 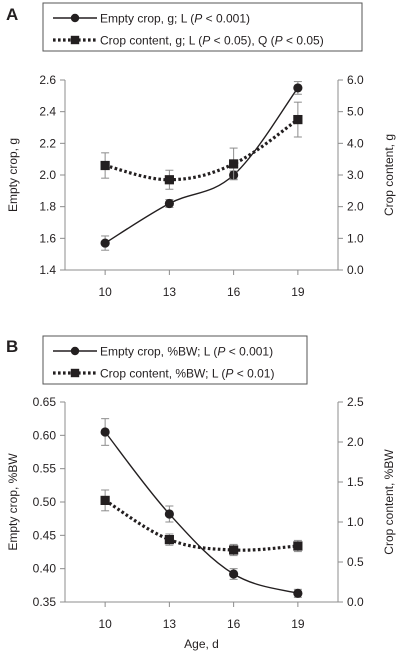 What do you see at coordinates (355, 175) in the screenshot?
I see `y-right-tick-label: 3.0` at bounding box center [355, 175].